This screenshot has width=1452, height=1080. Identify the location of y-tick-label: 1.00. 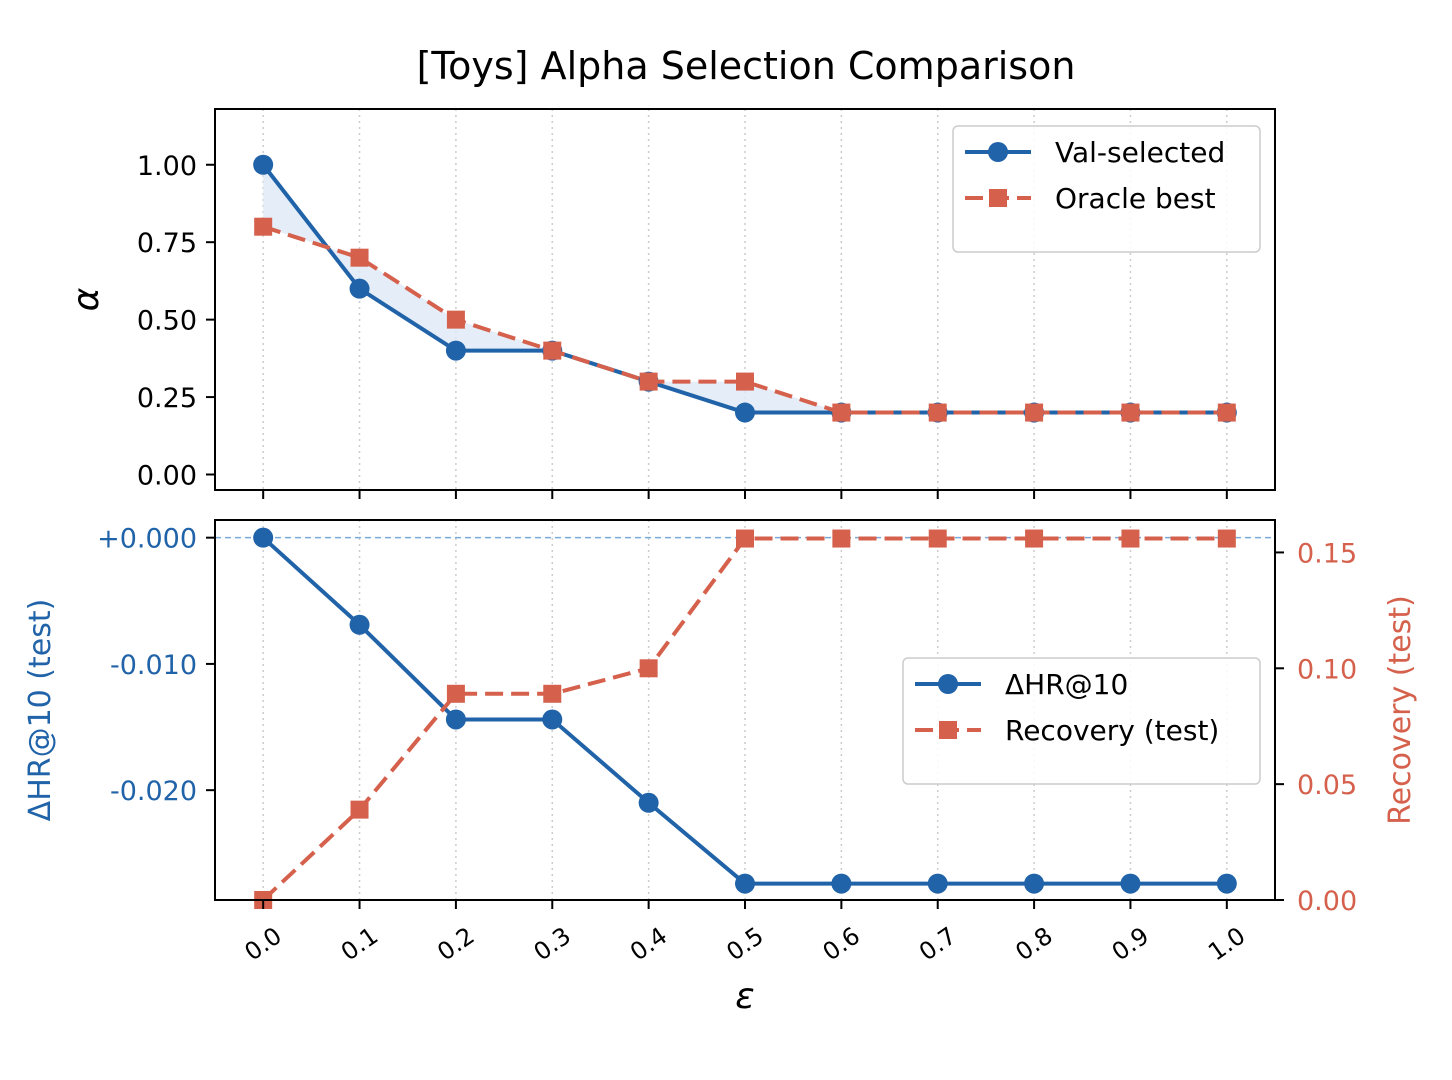
(167, 166).